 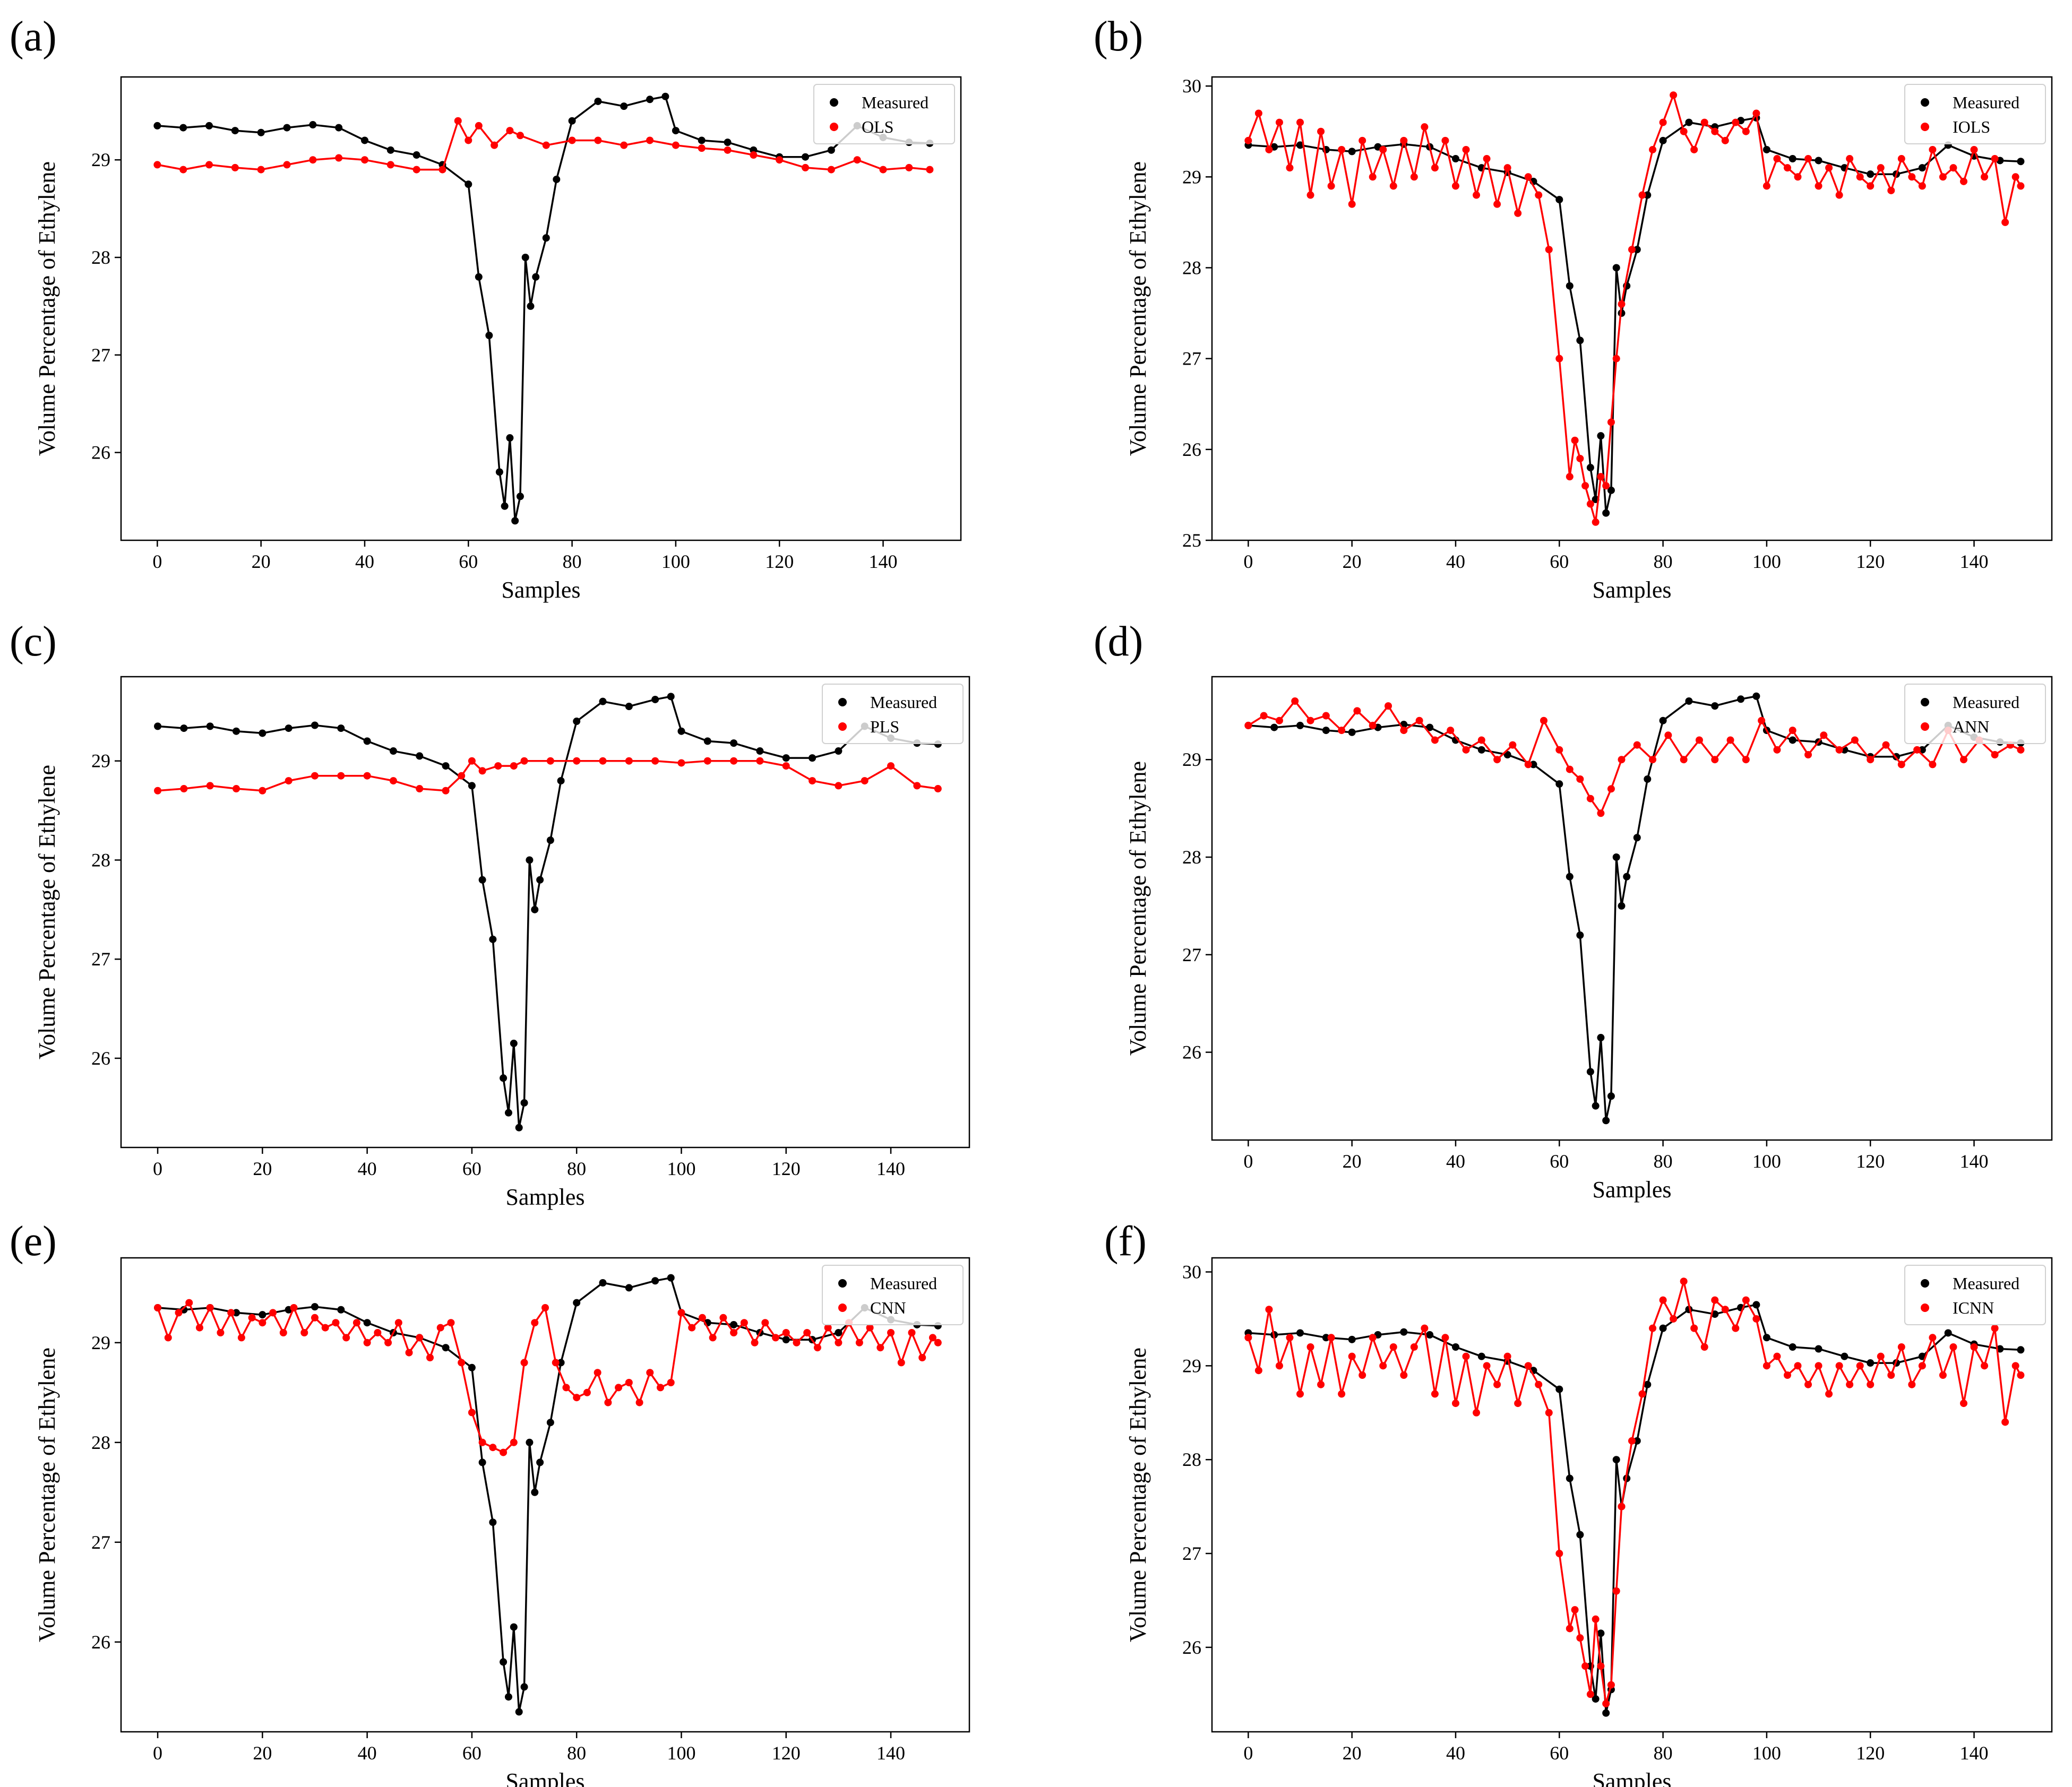 What do you see at coordinates (1118, 641) in the screenshot?
I see `panel-label: (d)` at bounding box center [1118, 641].